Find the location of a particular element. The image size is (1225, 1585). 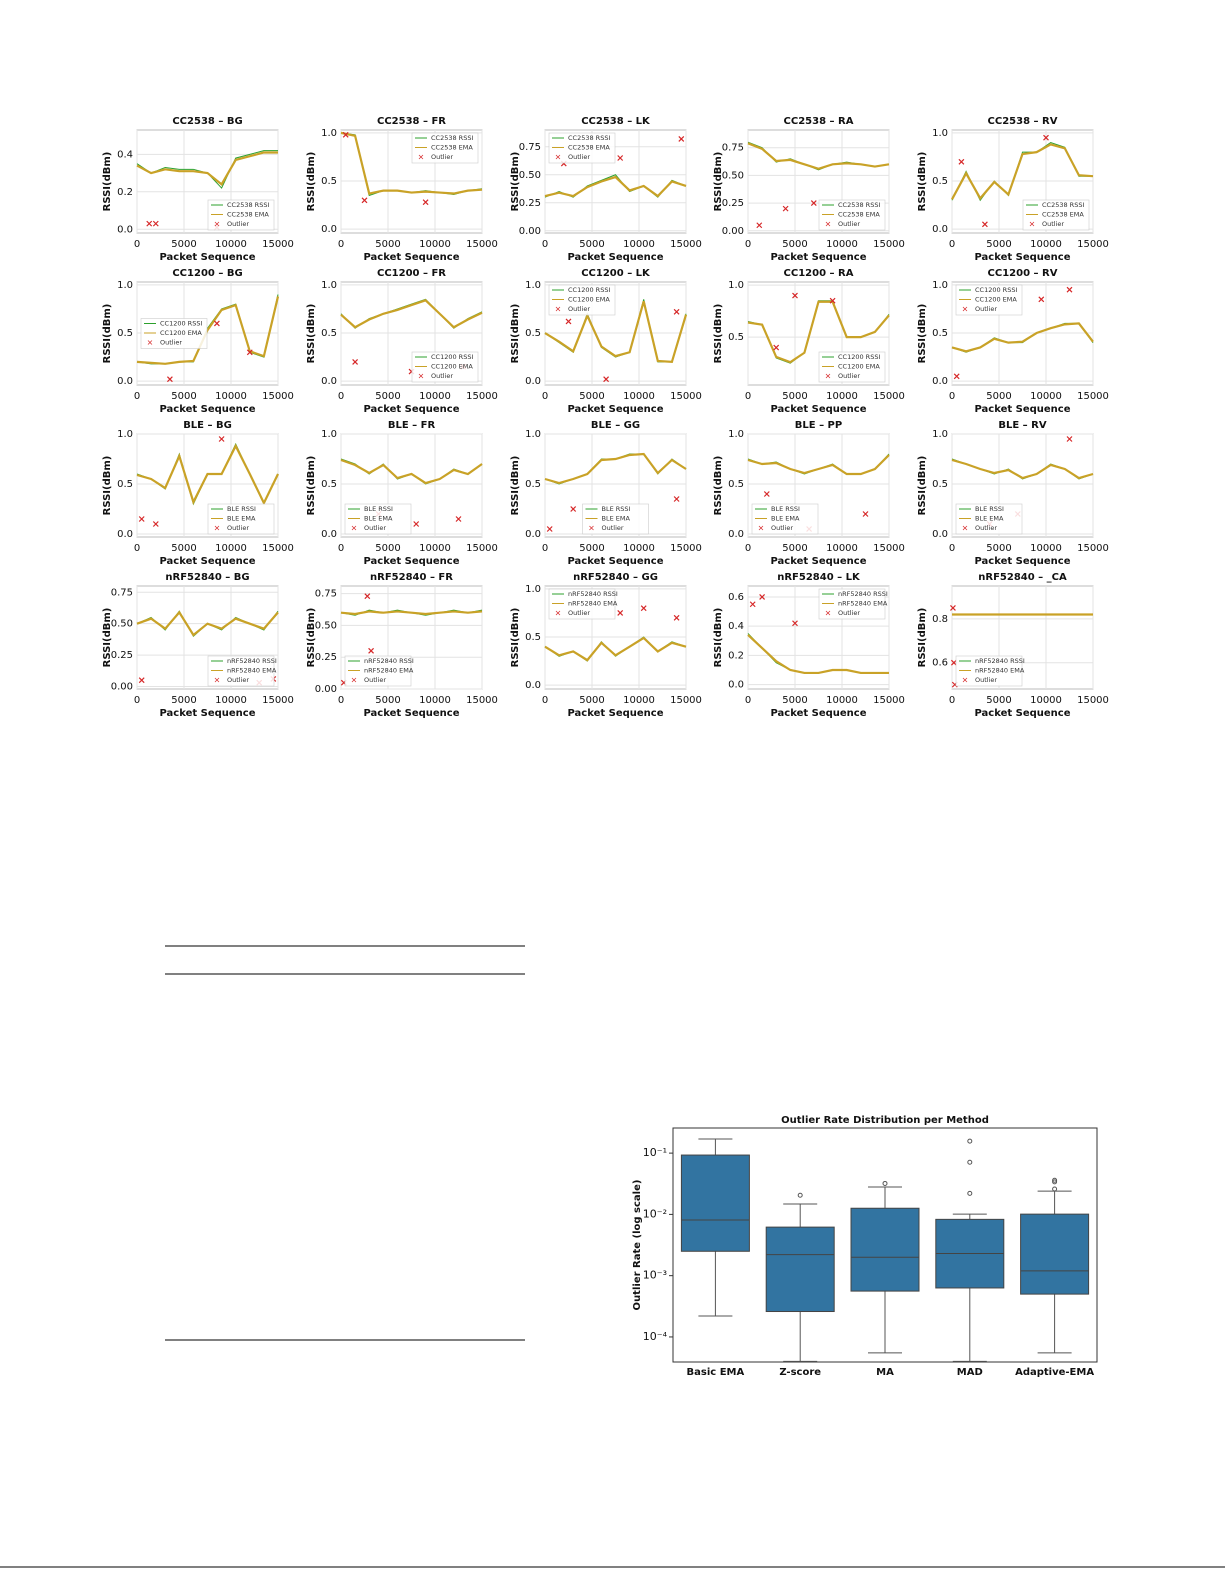

y-tick-label: 0.00 is located at coordinates (326, 689).